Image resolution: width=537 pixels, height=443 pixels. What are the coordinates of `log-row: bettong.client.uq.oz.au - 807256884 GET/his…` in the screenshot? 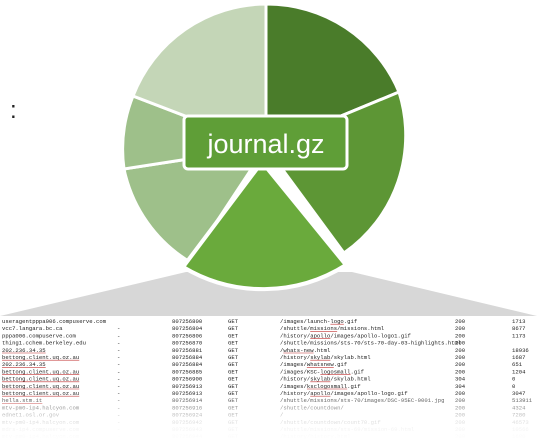 It's located at (263, 357).